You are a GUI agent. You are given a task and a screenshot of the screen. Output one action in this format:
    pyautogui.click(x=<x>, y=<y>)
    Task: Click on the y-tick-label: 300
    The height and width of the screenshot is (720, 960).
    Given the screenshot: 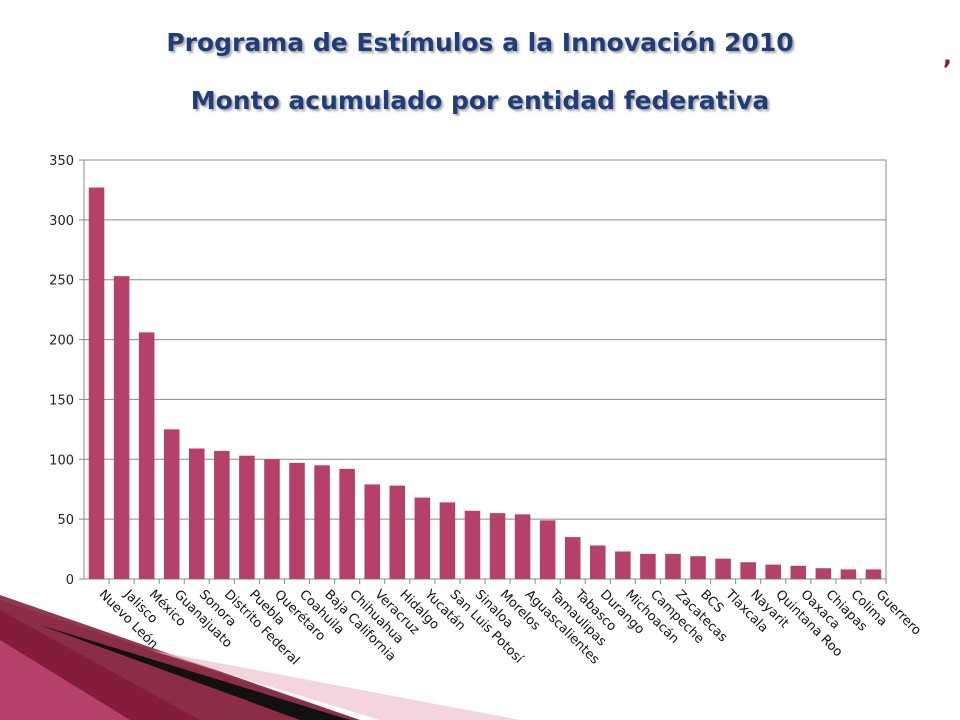 What is the action you would take?
    pyautogui.click(x=61, y=221)
    